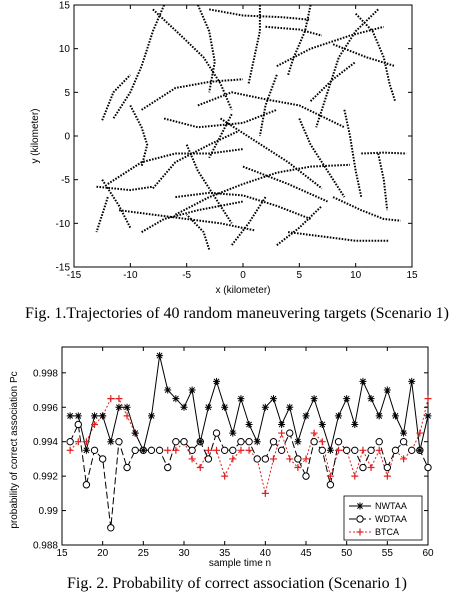 This screenshot has height=594, width=474. Describe the element at coordinates (144, 553) in the screenshot. I see `fig2-x-tick-label: 25` at that location.